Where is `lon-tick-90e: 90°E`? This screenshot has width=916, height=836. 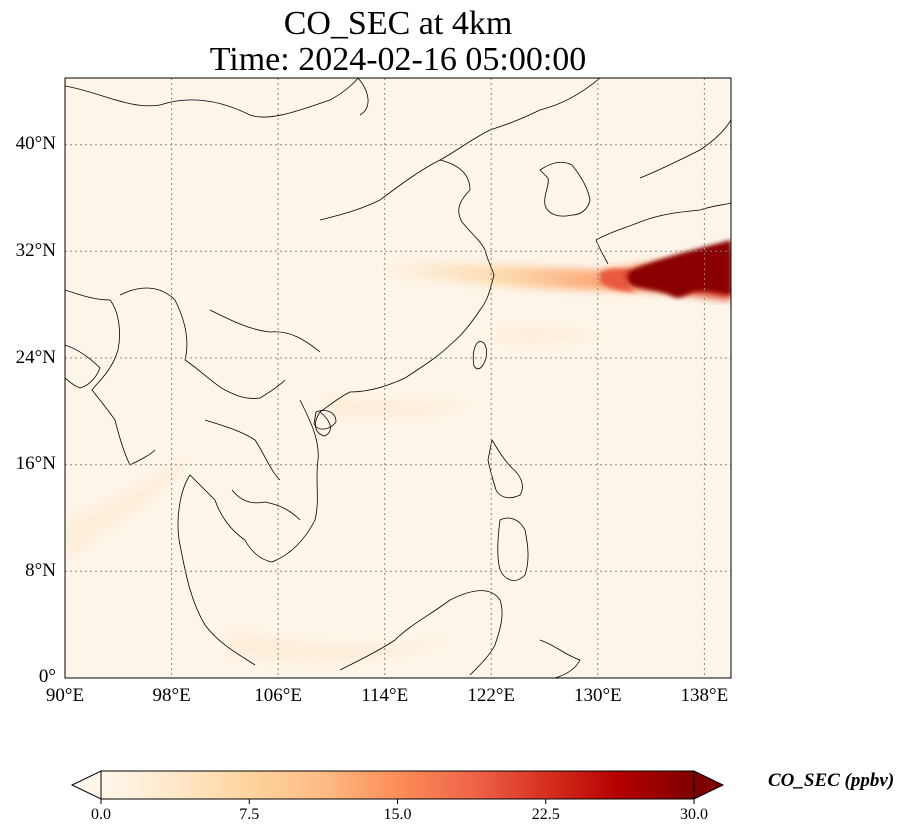 lon-tick-90e: 90°E is located at coordinates (65, 695).